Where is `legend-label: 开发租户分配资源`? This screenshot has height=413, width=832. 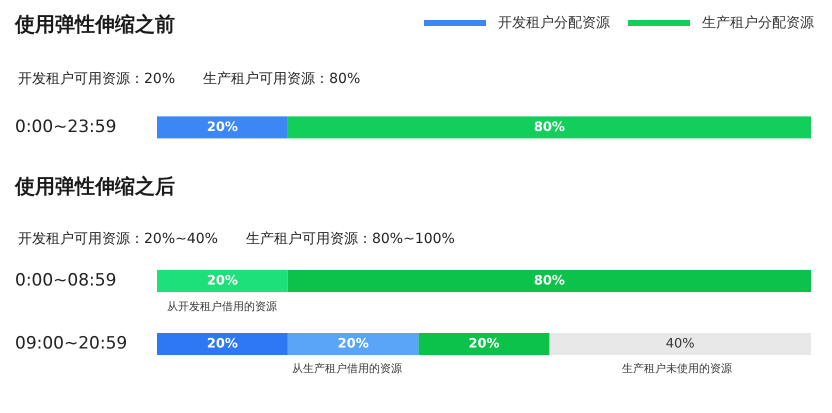 legend-label: 开发租户分配资源 is located at coordinates (554, 23).